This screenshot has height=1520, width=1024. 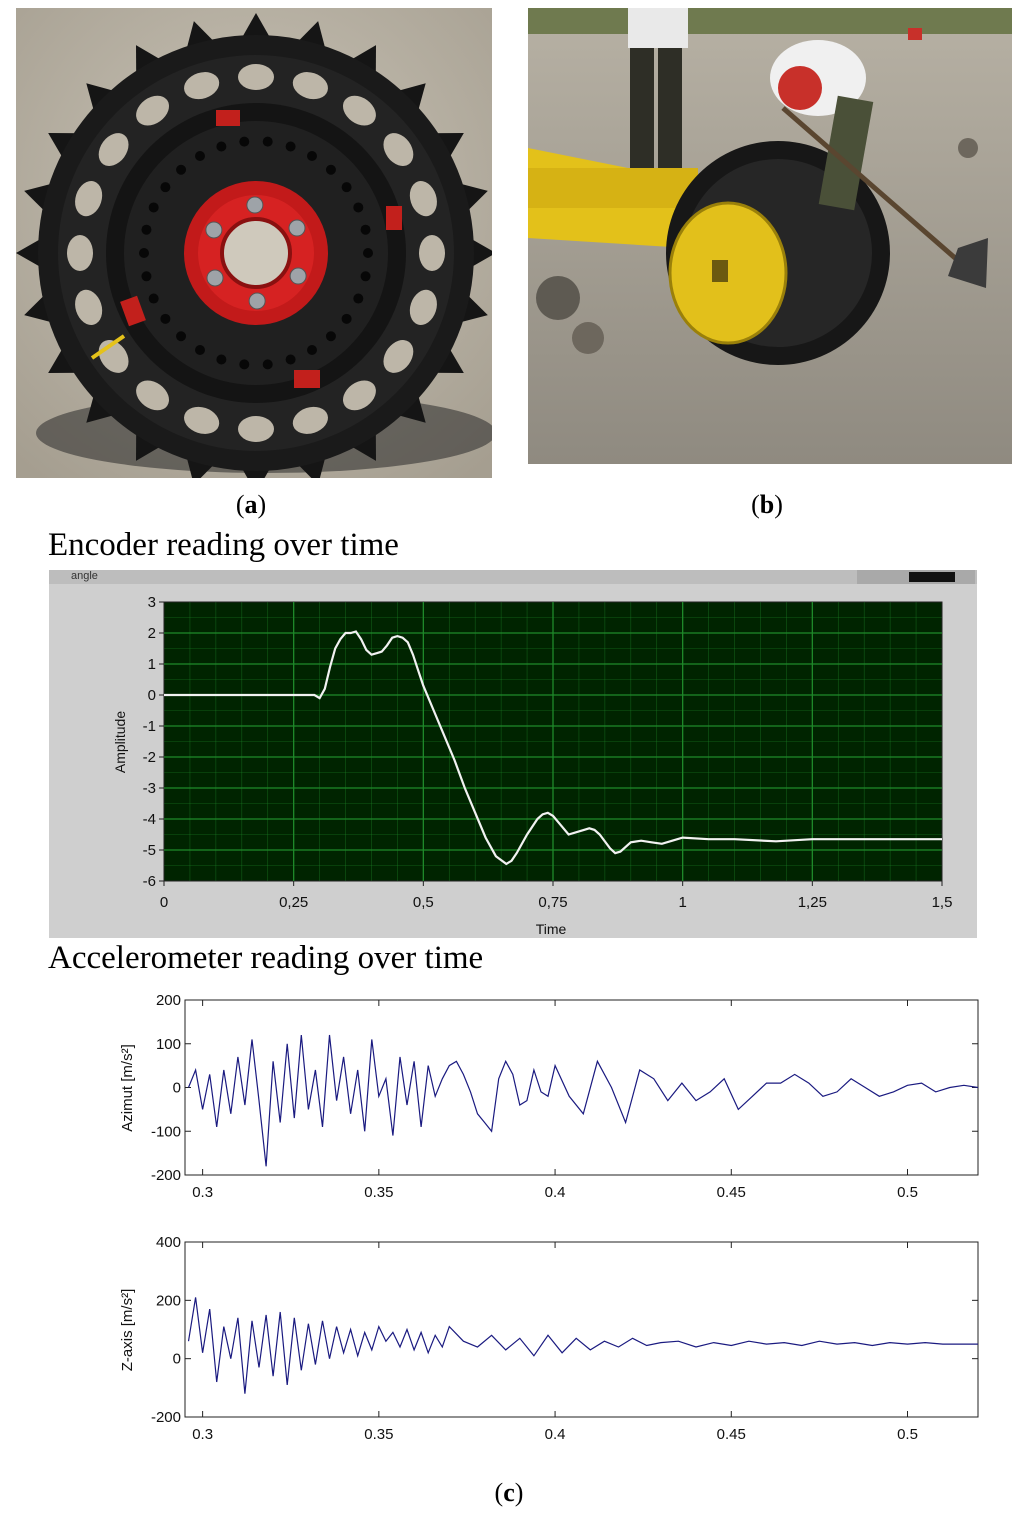 I want to click on encoder-x-tick-label: 0,5, so click(x=423, y=902).